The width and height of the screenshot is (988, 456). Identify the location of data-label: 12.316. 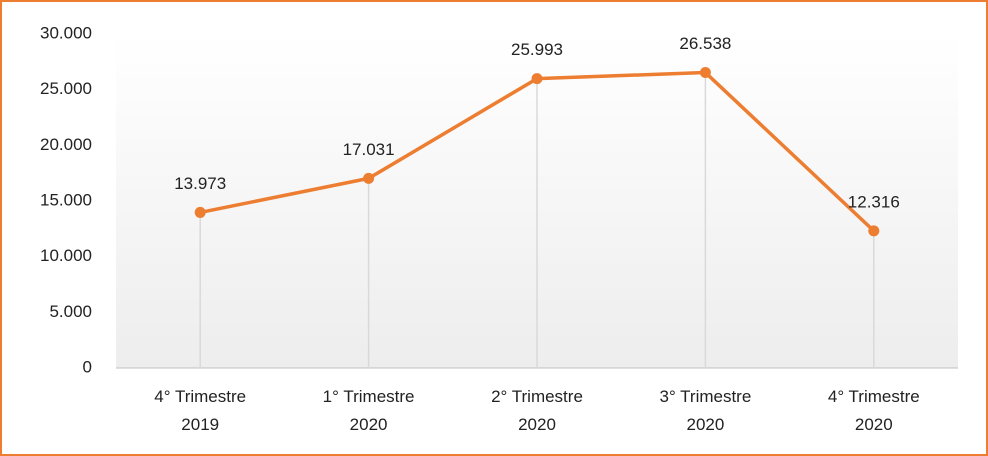
(874, 201).